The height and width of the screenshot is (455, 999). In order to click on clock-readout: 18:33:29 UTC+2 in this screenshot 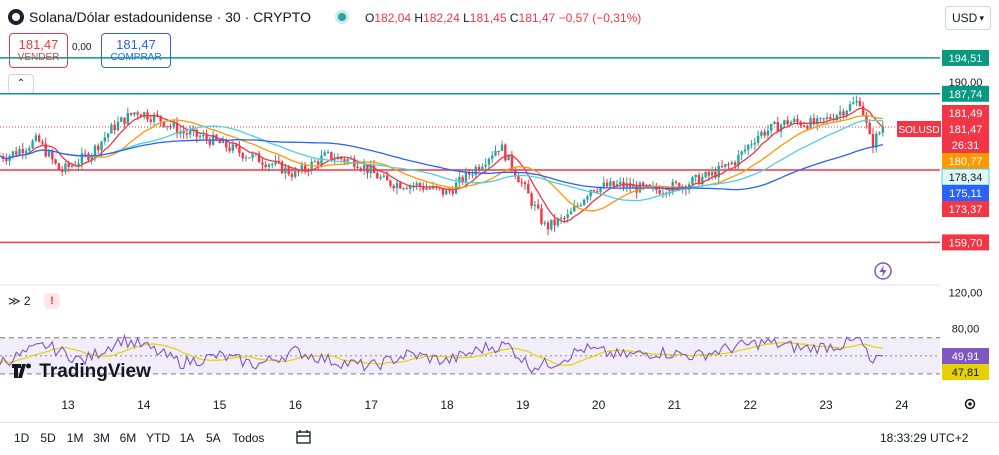, I will do `click(924, 438)`.